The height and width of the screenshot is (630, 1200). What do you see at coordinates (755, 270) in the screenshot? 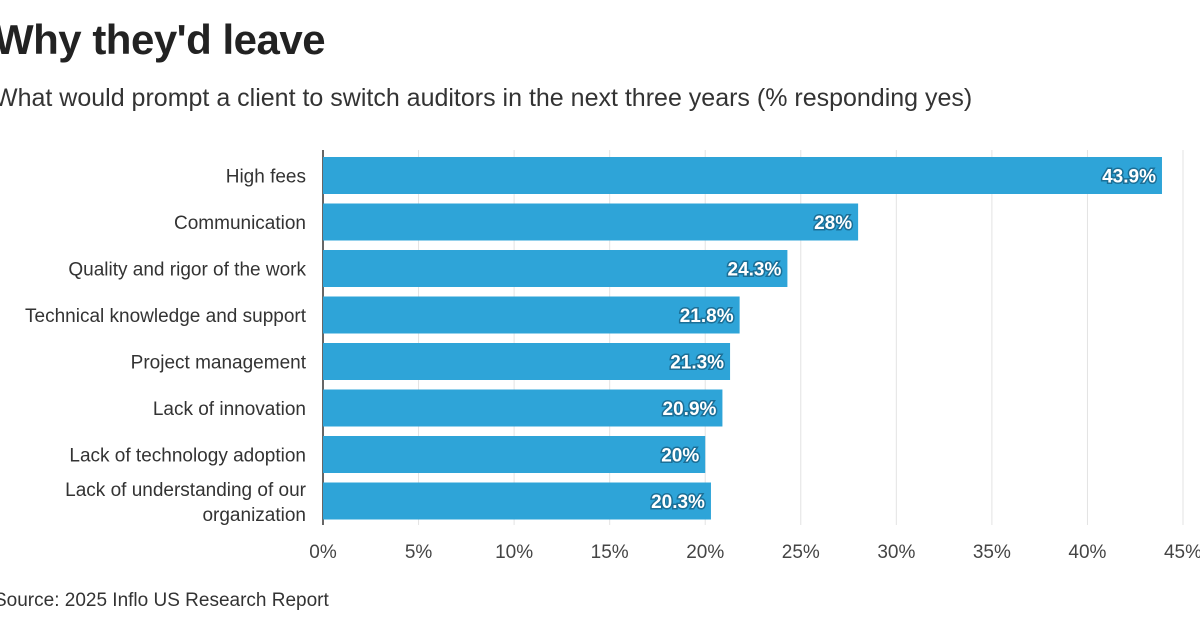
I see `value-label: 24.3%` at bounding box center [755, 270].